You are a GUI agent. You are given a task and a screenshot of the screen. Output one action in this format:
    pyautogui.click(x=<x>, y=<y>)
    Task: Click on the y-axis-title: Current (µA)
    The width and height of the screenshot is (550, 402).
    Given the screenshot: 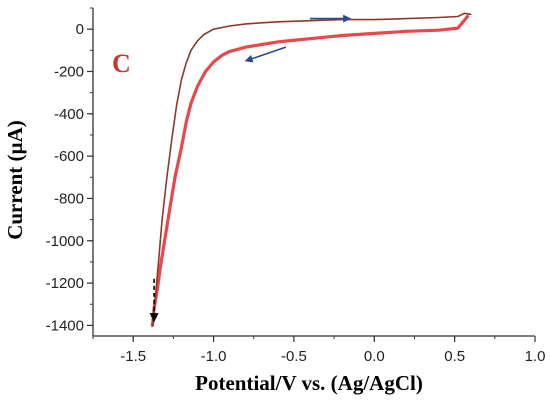 What is the action you would take?
    pyautogui.click(x=15, y=180)
    